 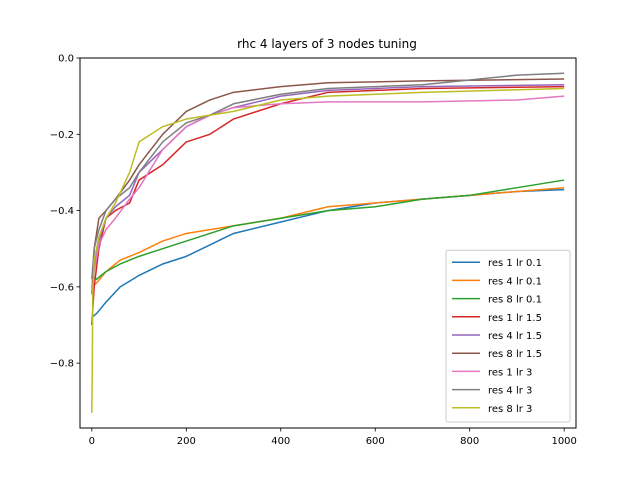 I want to click on y-tick-label: −0.2, so click(x=62, y=135).